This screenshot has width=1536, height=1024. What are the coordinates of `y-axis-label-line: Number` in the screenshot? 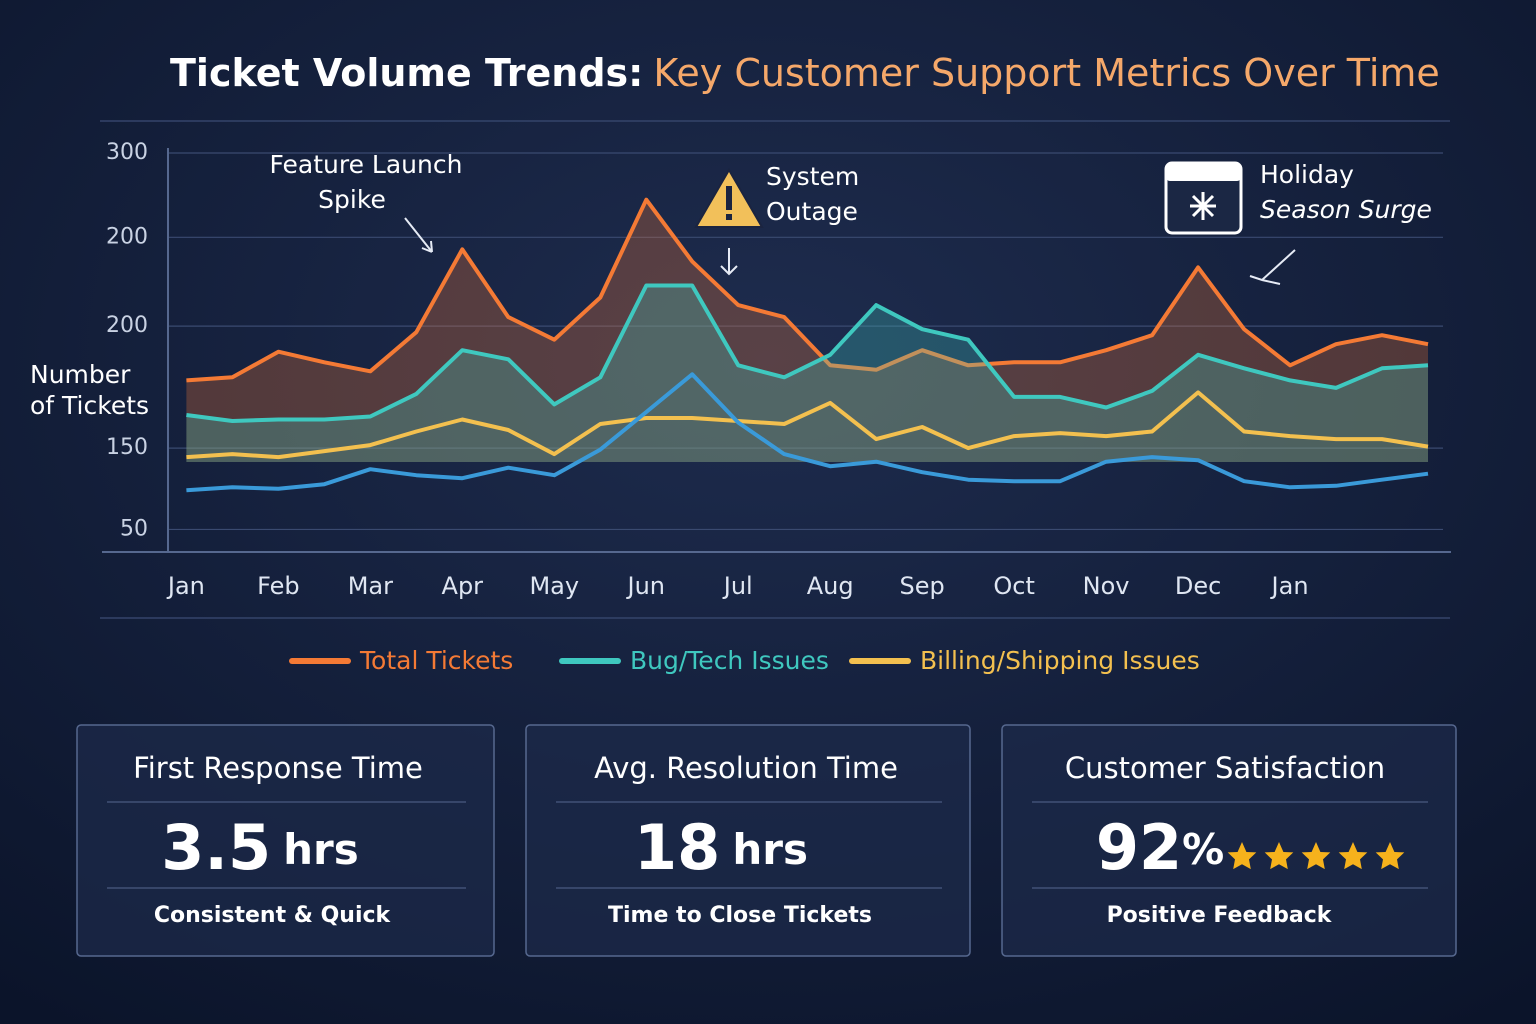 It's located at (80, 374).